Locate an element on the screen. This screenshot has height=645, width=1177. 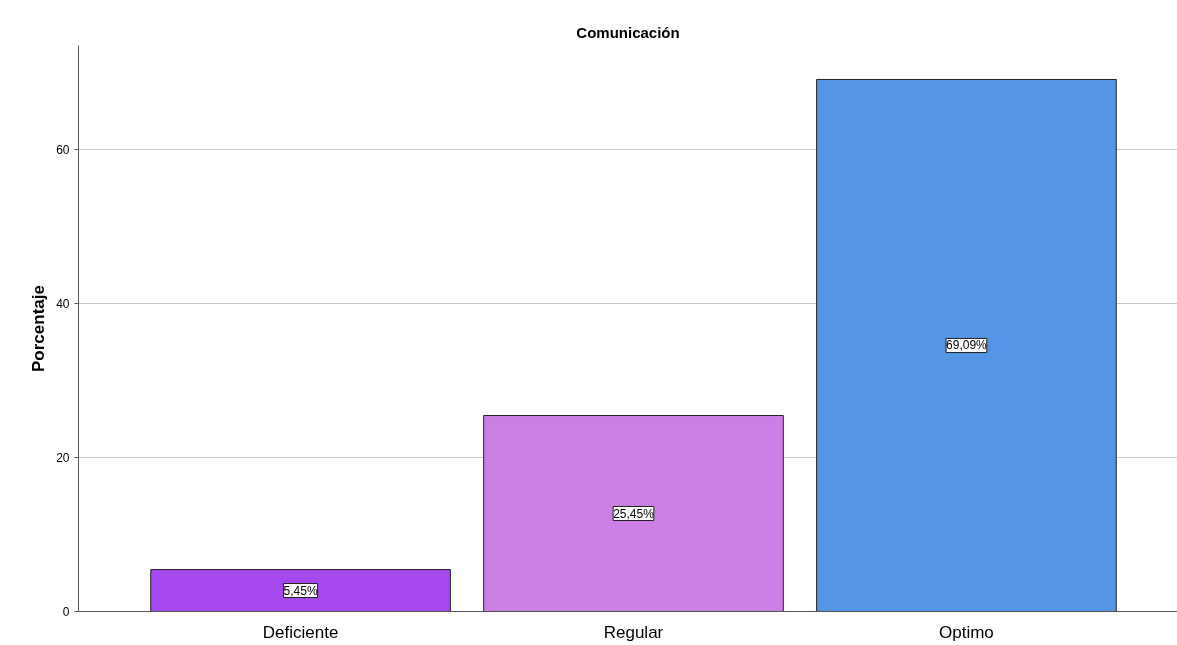
x-tick-label: Optimo is located at coordinates (966, 632).